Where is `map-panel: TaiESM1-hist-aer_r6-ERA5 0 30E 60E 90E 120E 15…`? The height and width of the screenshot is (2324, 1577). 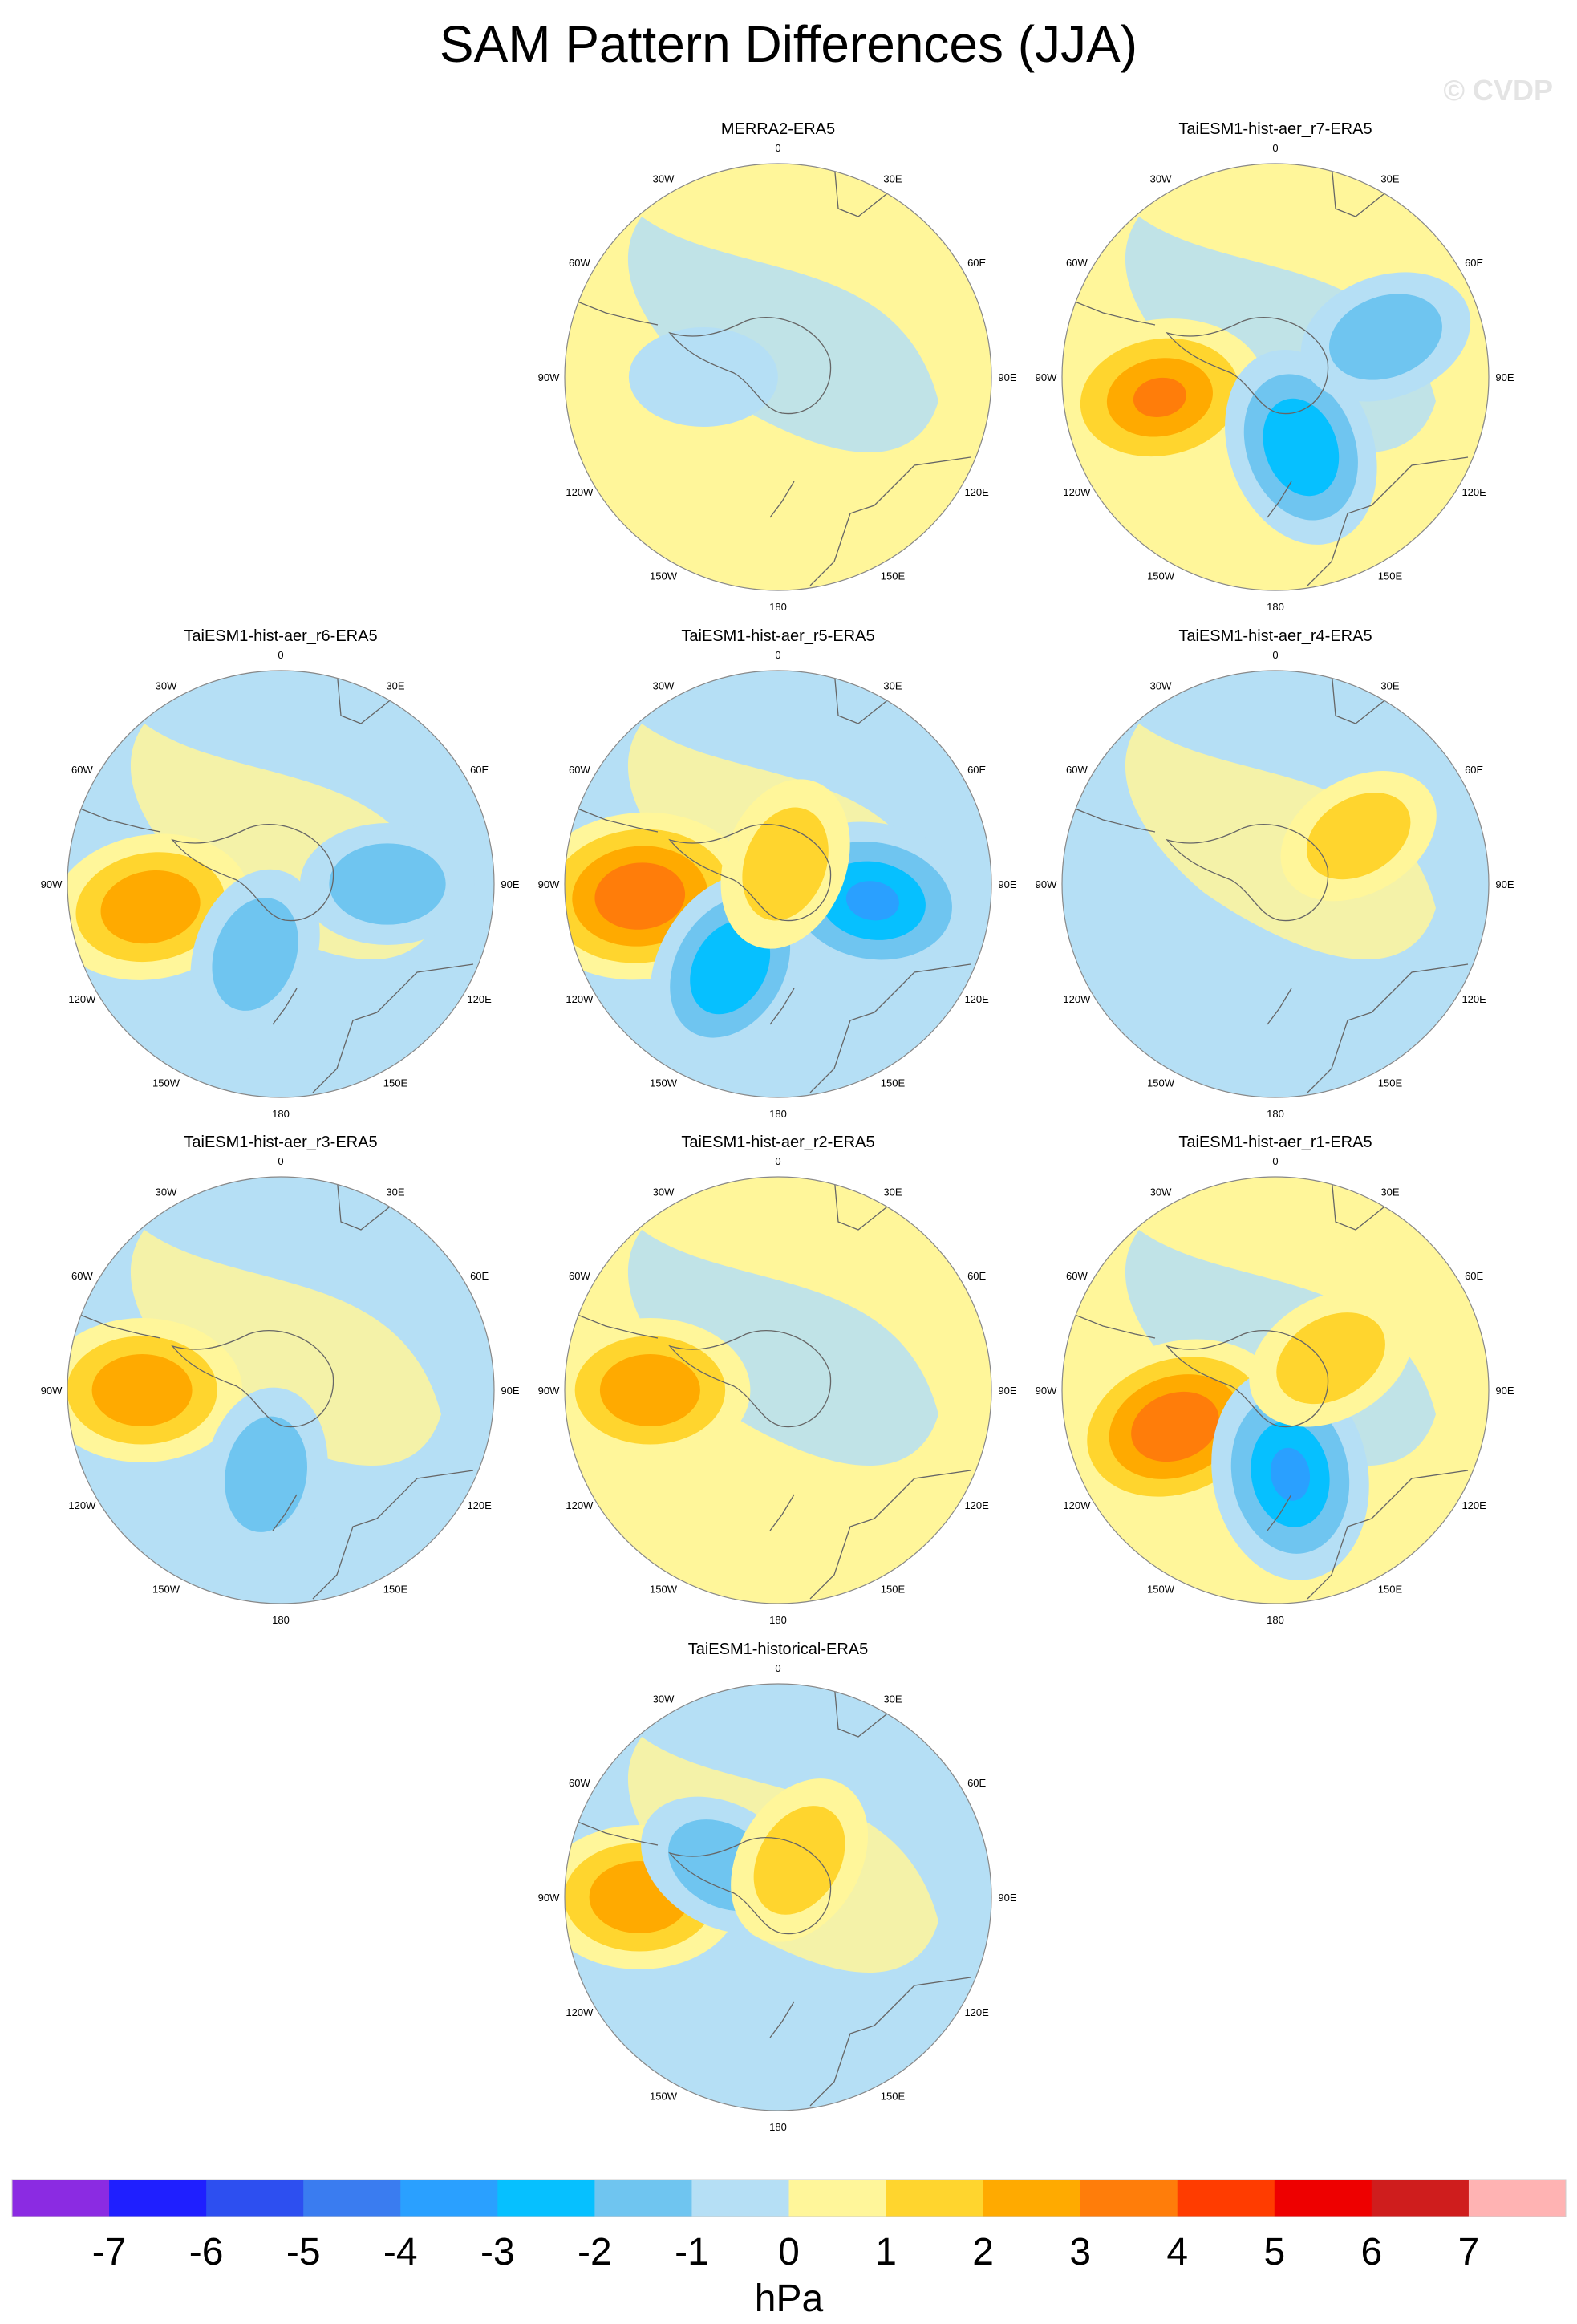 map-panel: TaiESM1-hist-aer_r6-ERA5 0 30E 60E 90E 120E 15… is located at coordinates (280, 876).